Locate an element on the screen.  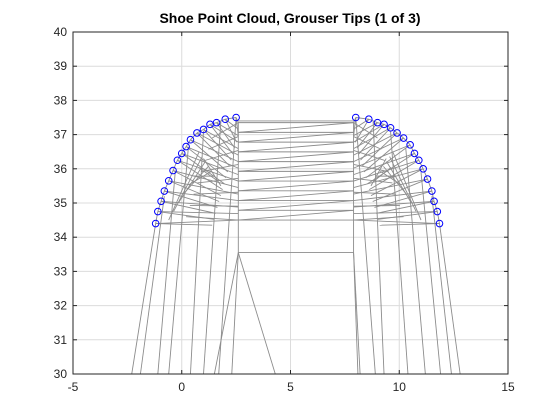
x-tick-label: 10 is located at coordinates (400, 387).